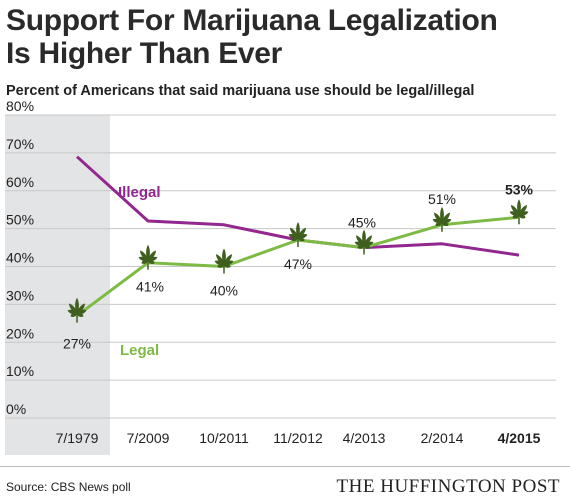 The height and width of the screenshot is (501, 570). What do you see at coordinates (362, 223) in the screenshot?
I see `data-label: 45%` at bounding box center [362, 223].